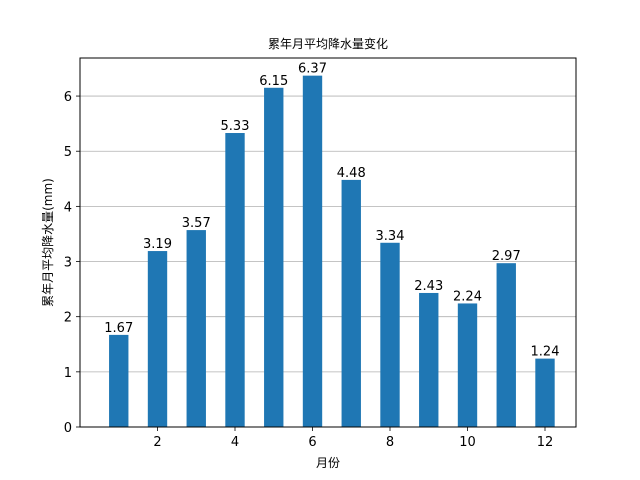 The width and height of the screenshot is (640, 480). Describe the element at coordinates (545, 442) in the screenshot. I see `x-tick-label: 12` at that location.